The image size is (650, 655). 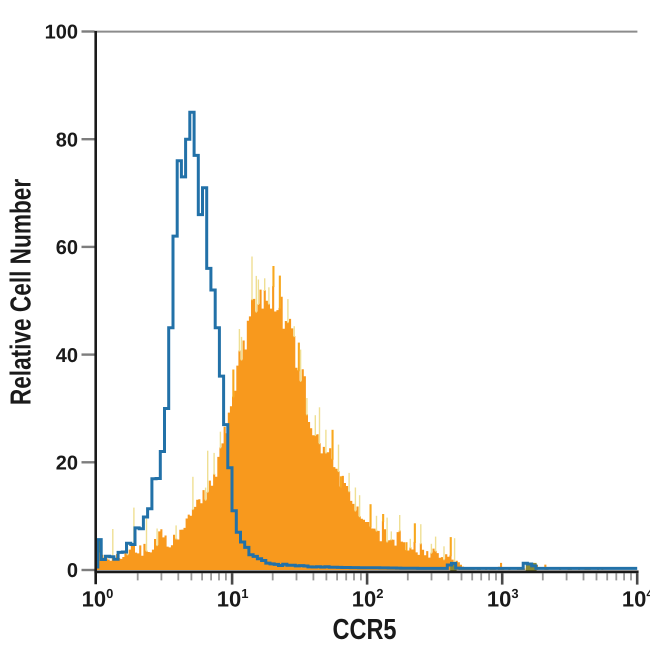 I want to click on svg-text: 20, so click(x=67, y=464).